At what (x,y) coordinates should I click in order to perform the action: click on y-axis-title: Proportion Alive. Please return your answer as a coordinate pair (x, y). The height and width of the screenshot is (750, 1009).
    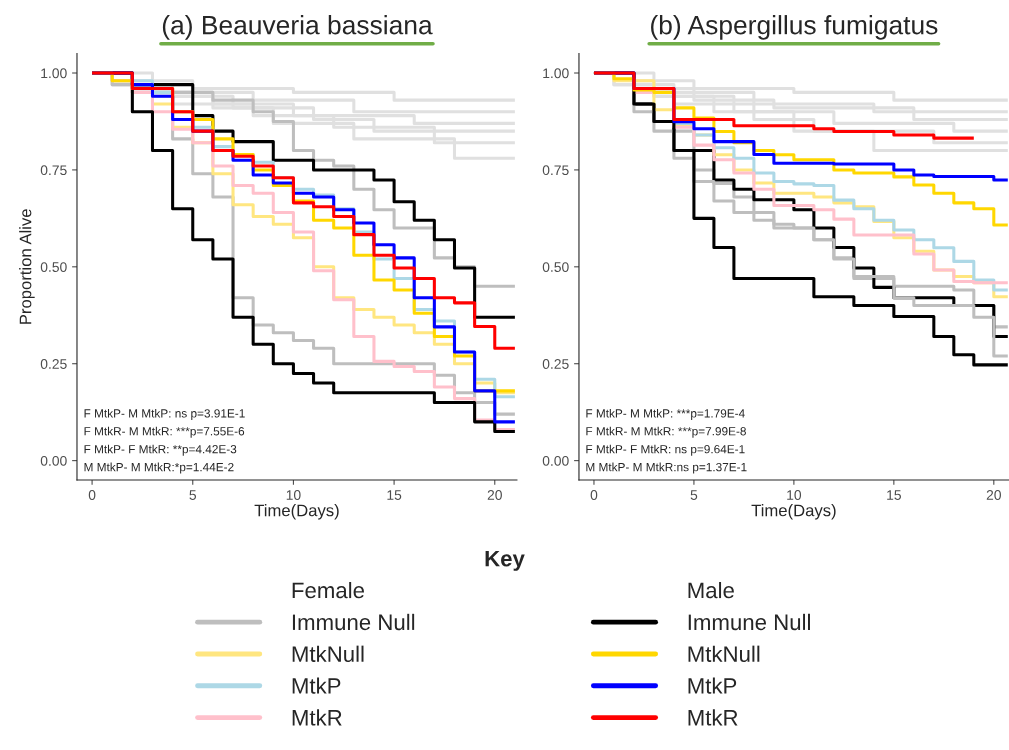
    Looking at the image, I should click on (27, 266).